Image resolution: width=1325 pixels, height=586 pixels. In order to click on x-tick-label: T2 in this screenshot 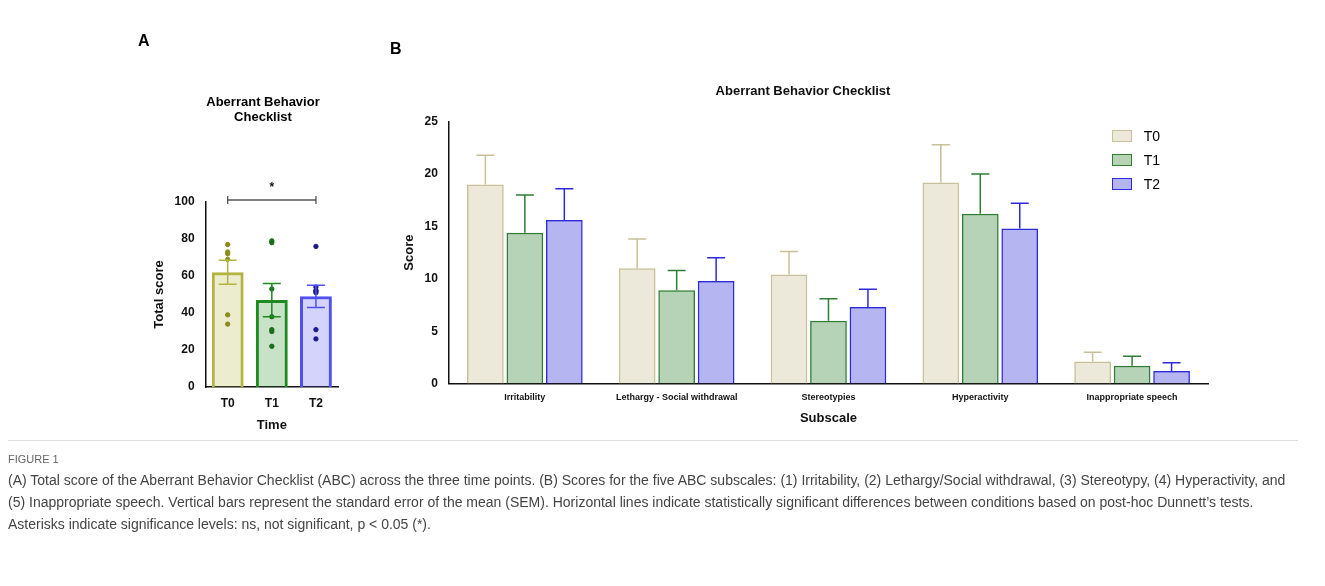, I will do `click(316, 402)`.